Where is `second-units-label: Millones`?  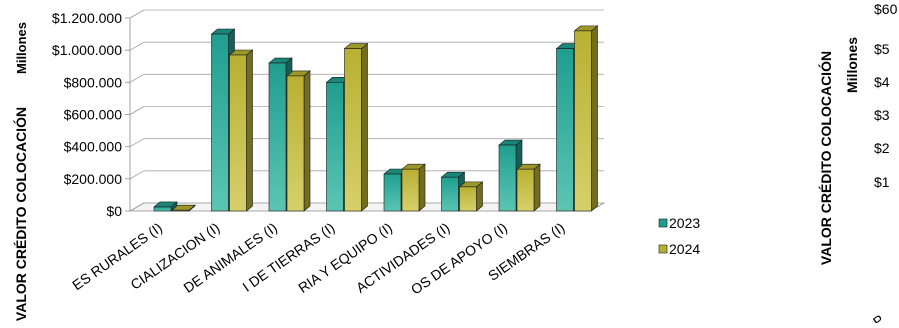
second-units-label: Millones is located at coordinates (852, 65).